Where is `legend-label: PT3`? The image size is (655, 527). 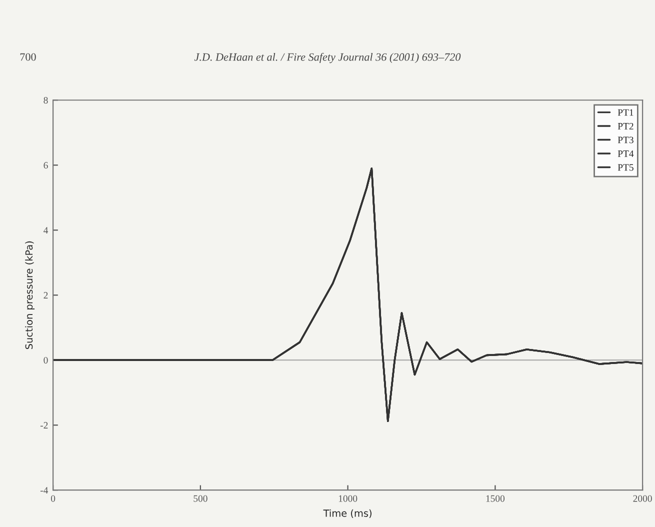
legend-label: PT3 is located at coordinates (626, 140).